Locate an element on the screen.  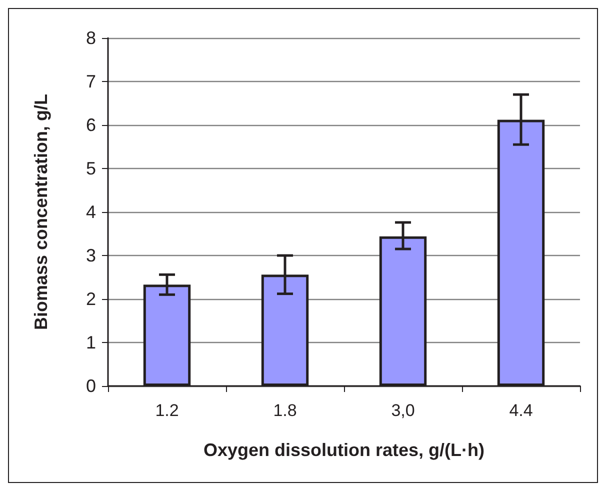
y-tick-label: 8 is located at coordinates (91, 38).